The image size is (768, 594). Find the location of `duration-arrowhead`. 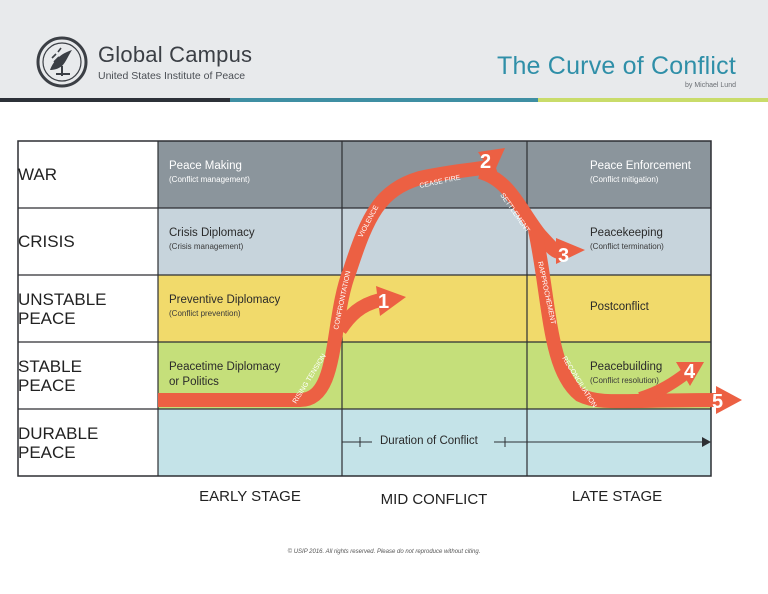

duration-arrowhead is located at coordinates (706, 442).